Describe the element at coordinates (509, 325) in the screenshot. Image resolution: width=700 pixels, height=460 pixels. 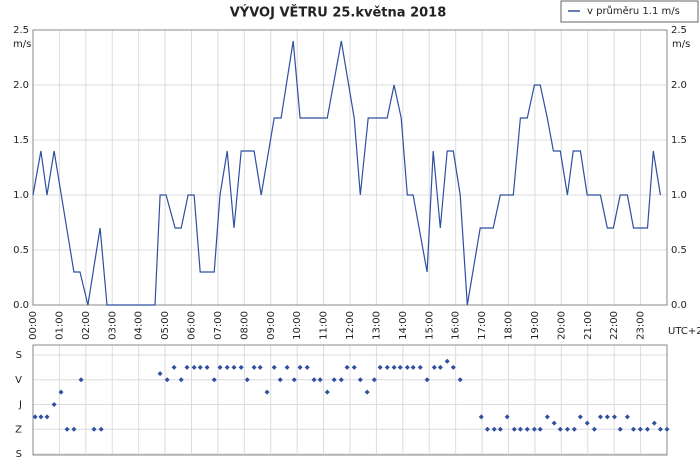
I see `x-tick-label: 18:00` at that location.